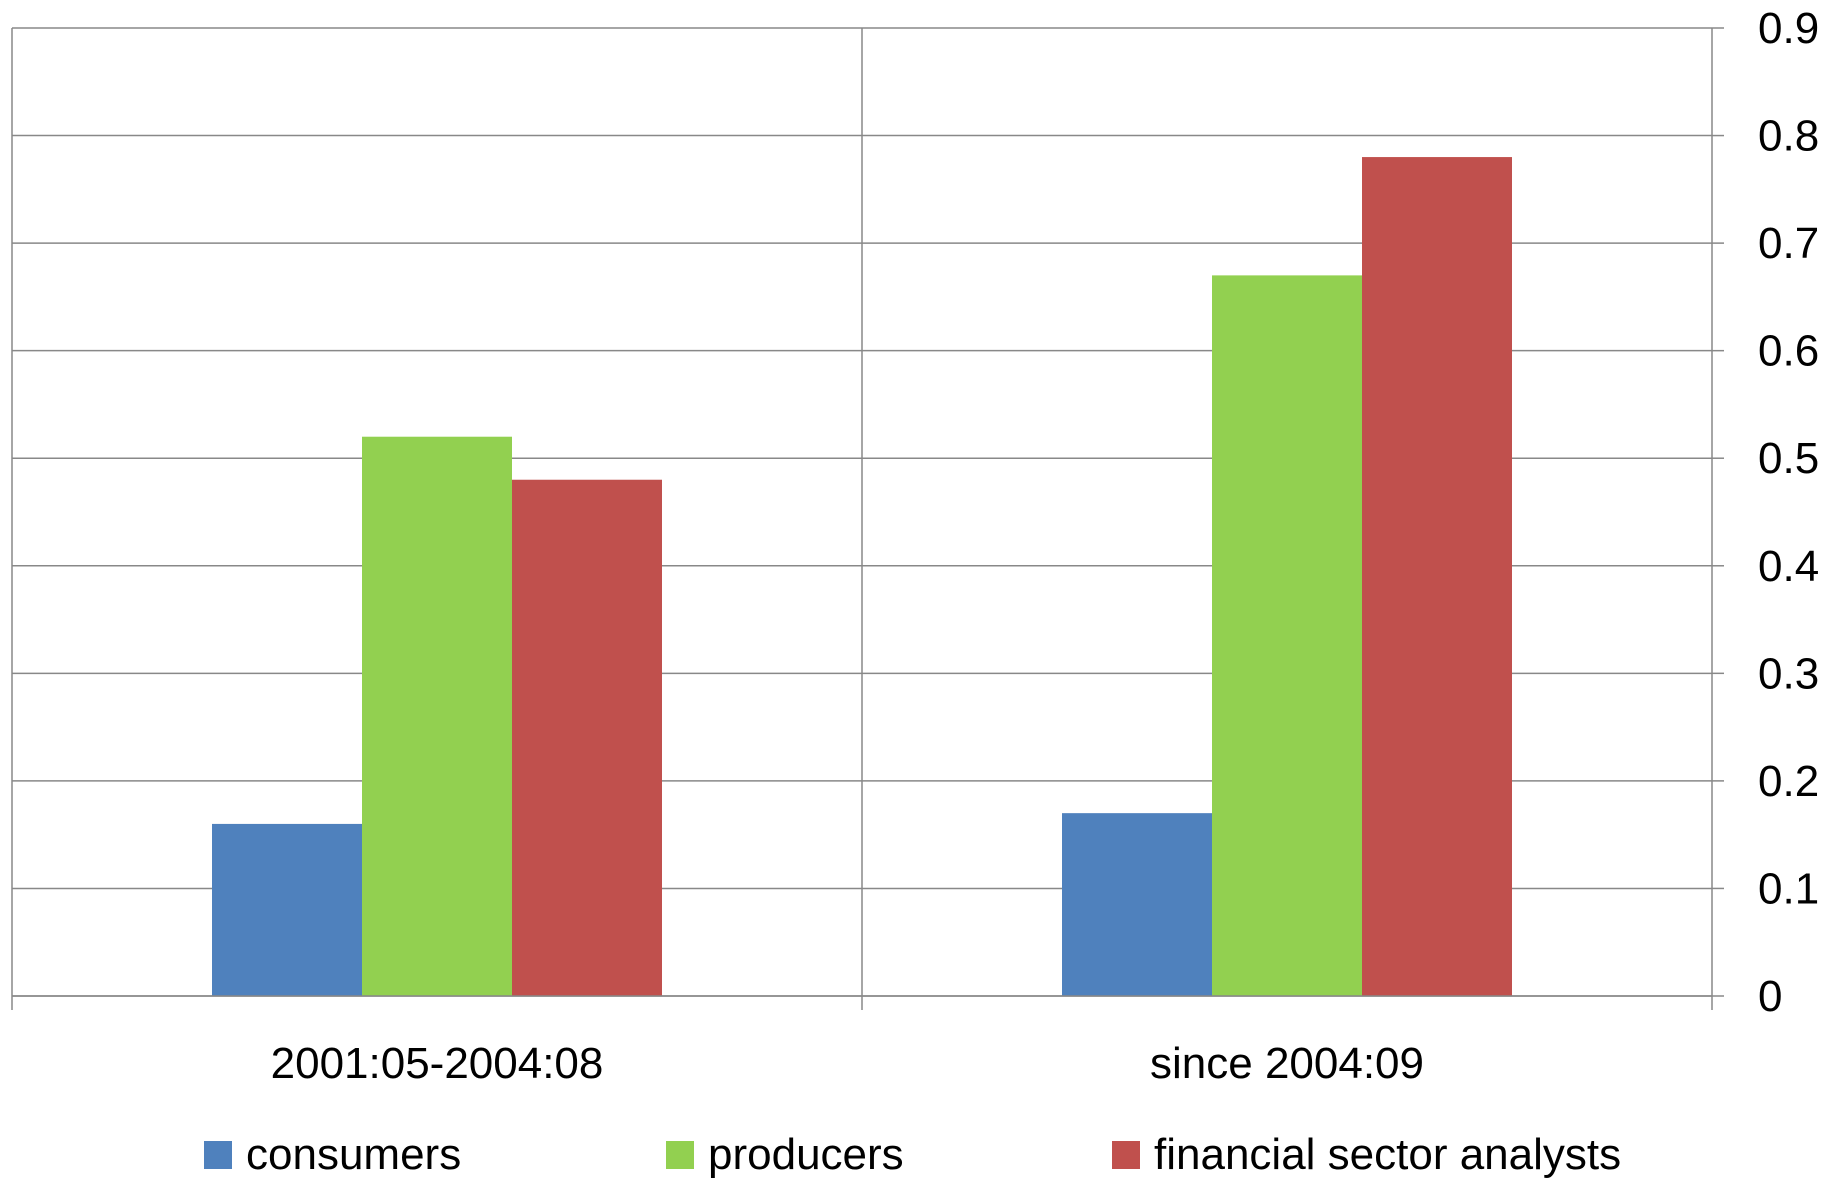 The image size is (1836, 1184). Describe the element at coordinates (1770, 996) in the screenshot. I see `y-tick-label: 0` at that location.